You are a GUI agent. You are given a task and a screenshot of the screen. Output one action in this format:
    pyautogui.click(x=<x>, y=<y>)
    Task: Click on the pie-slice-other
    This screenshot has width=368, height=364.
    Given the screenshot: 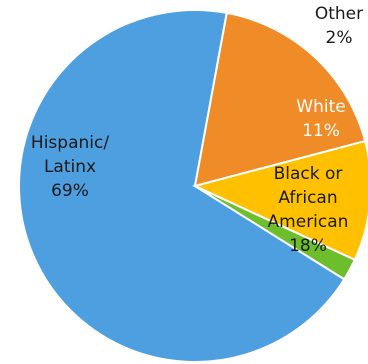 What is the action you would take?
    pyautogui.click(x=275, y=233)
    